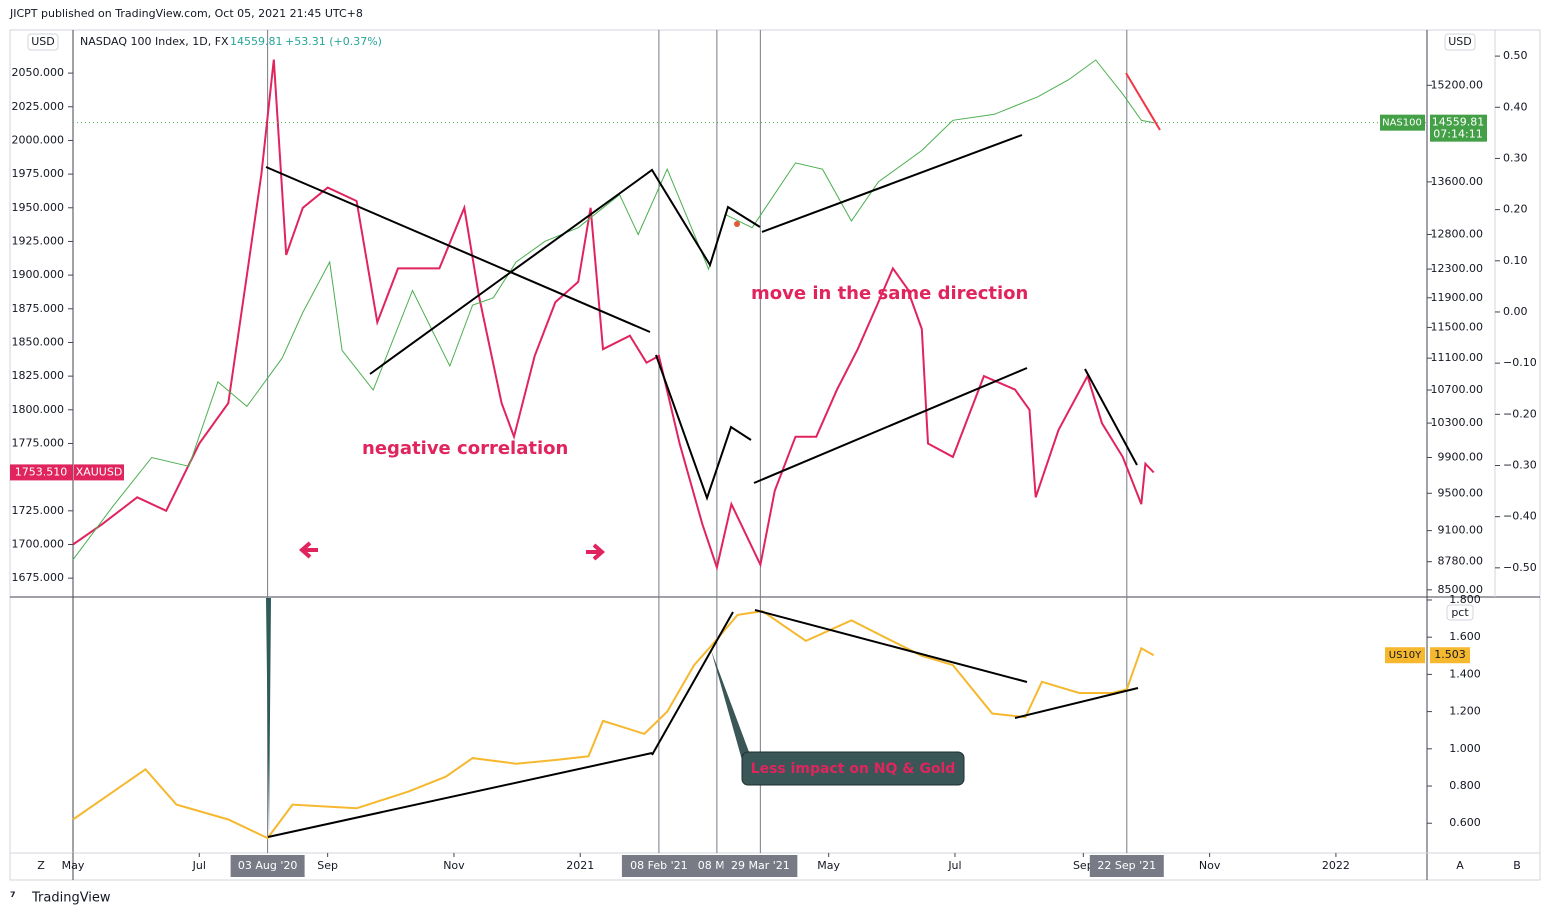 The width and height of the screenshot is (1551, 916). I want to click on countdown: 07:14:11, so click(1457, 134).